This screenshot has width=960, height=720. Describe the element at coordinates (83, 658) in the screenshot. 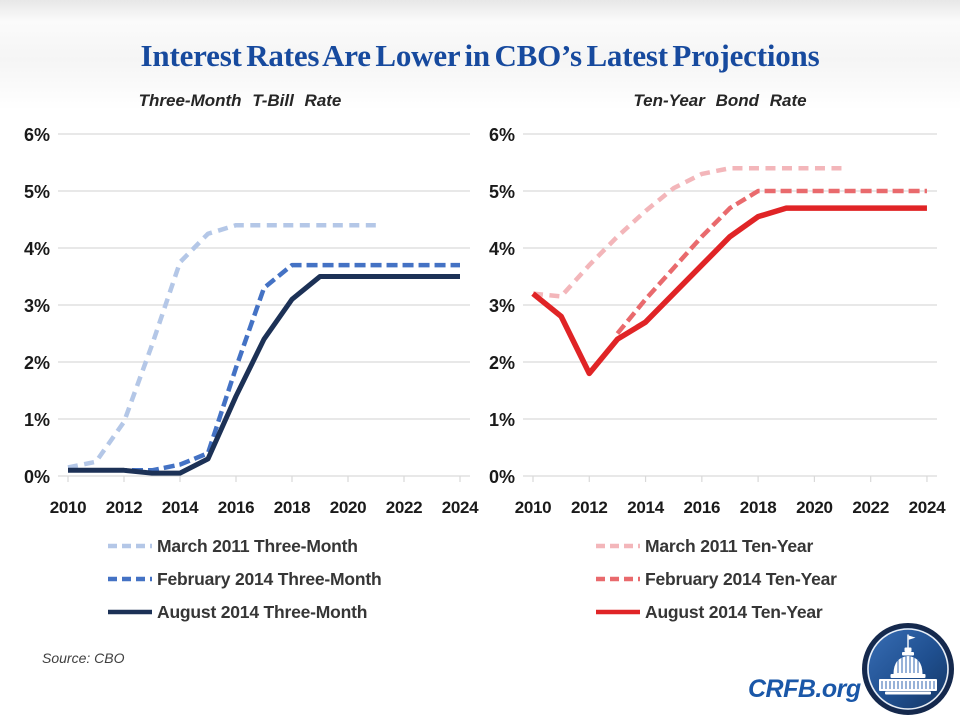

I see `source-note: Source: CBO` at that location.